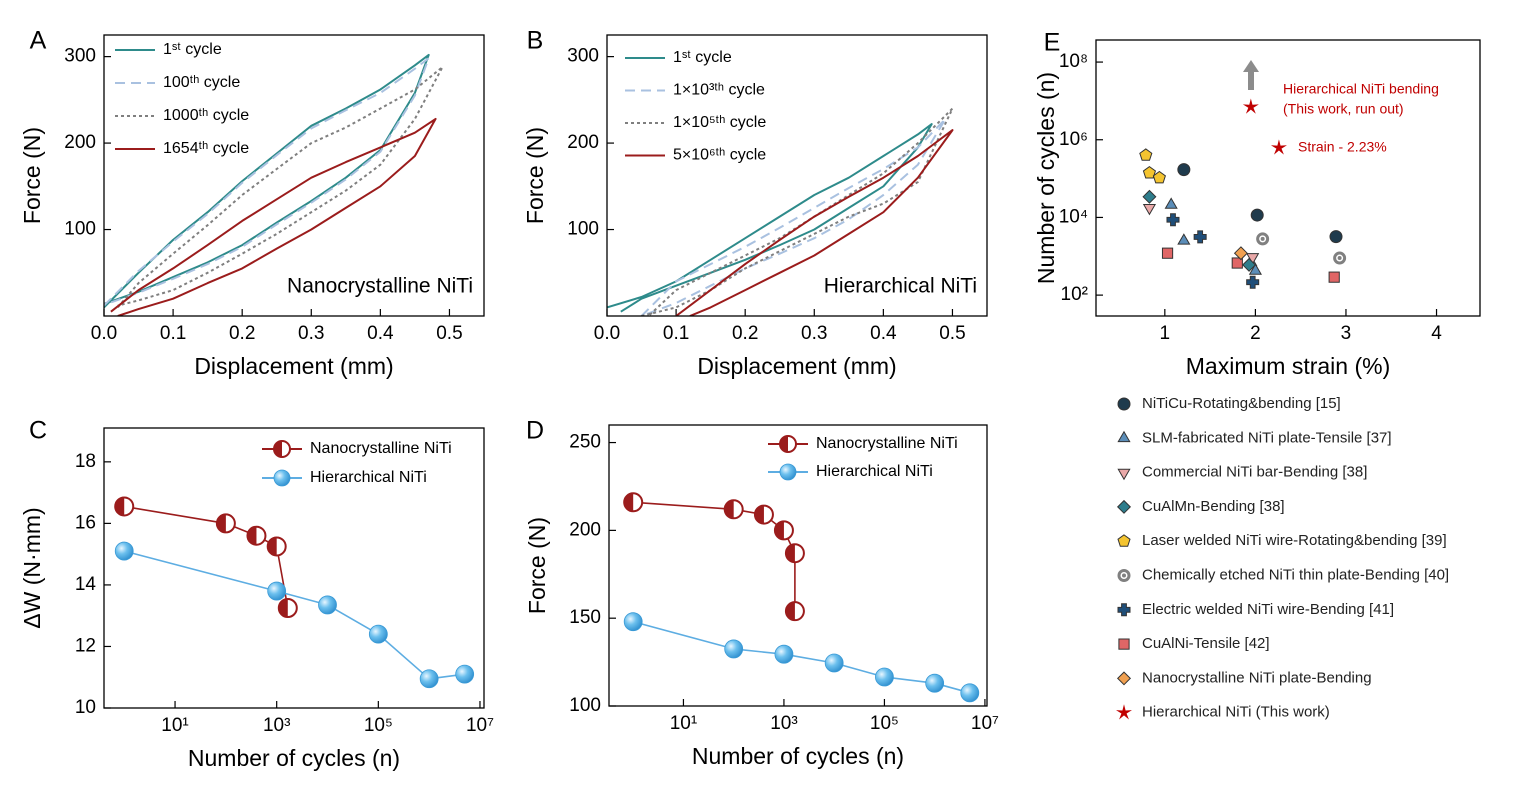  What do you see at coordinates (282, 478) in the screenshot?
I see `legend-marker` at bounding box center [282, 478].